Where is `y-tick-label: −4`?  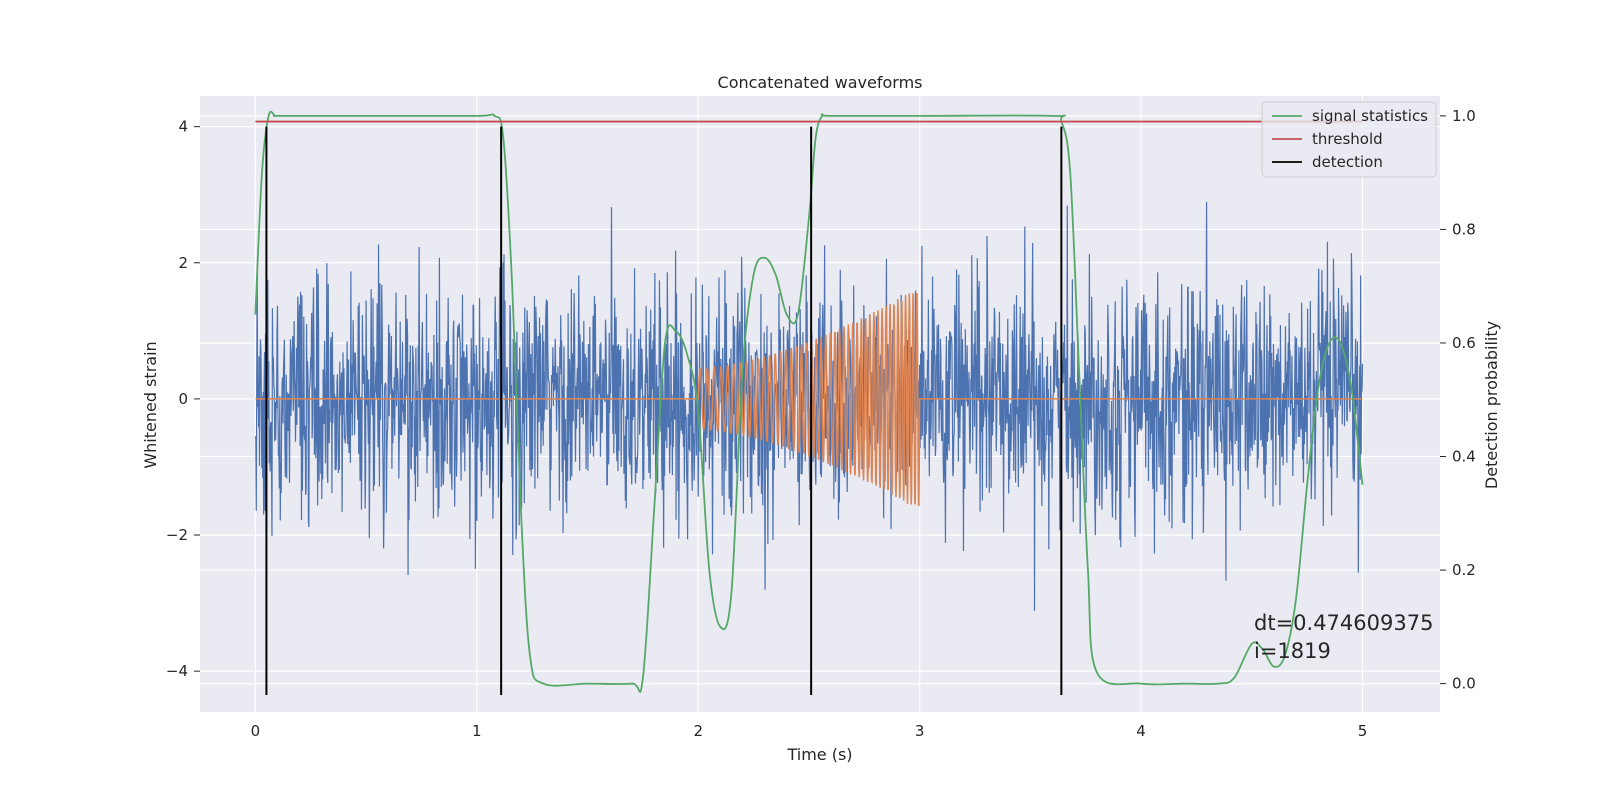 y-tick-label: −4 is located at coordinates (177, 671).